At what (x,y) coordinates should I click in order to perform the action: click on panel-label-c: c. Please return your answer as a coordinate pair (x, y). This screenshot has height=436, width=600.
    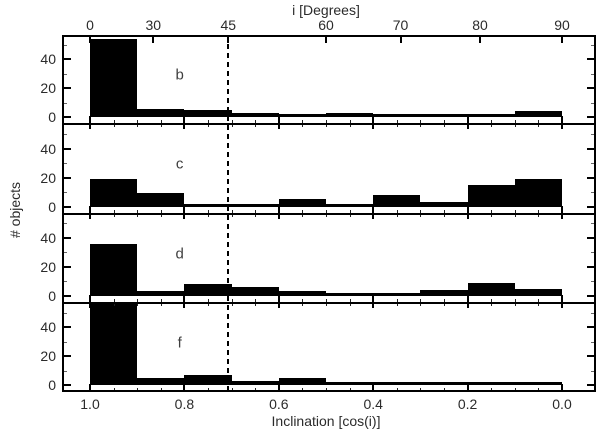
    Looking at the image, I should click on (179, 164).